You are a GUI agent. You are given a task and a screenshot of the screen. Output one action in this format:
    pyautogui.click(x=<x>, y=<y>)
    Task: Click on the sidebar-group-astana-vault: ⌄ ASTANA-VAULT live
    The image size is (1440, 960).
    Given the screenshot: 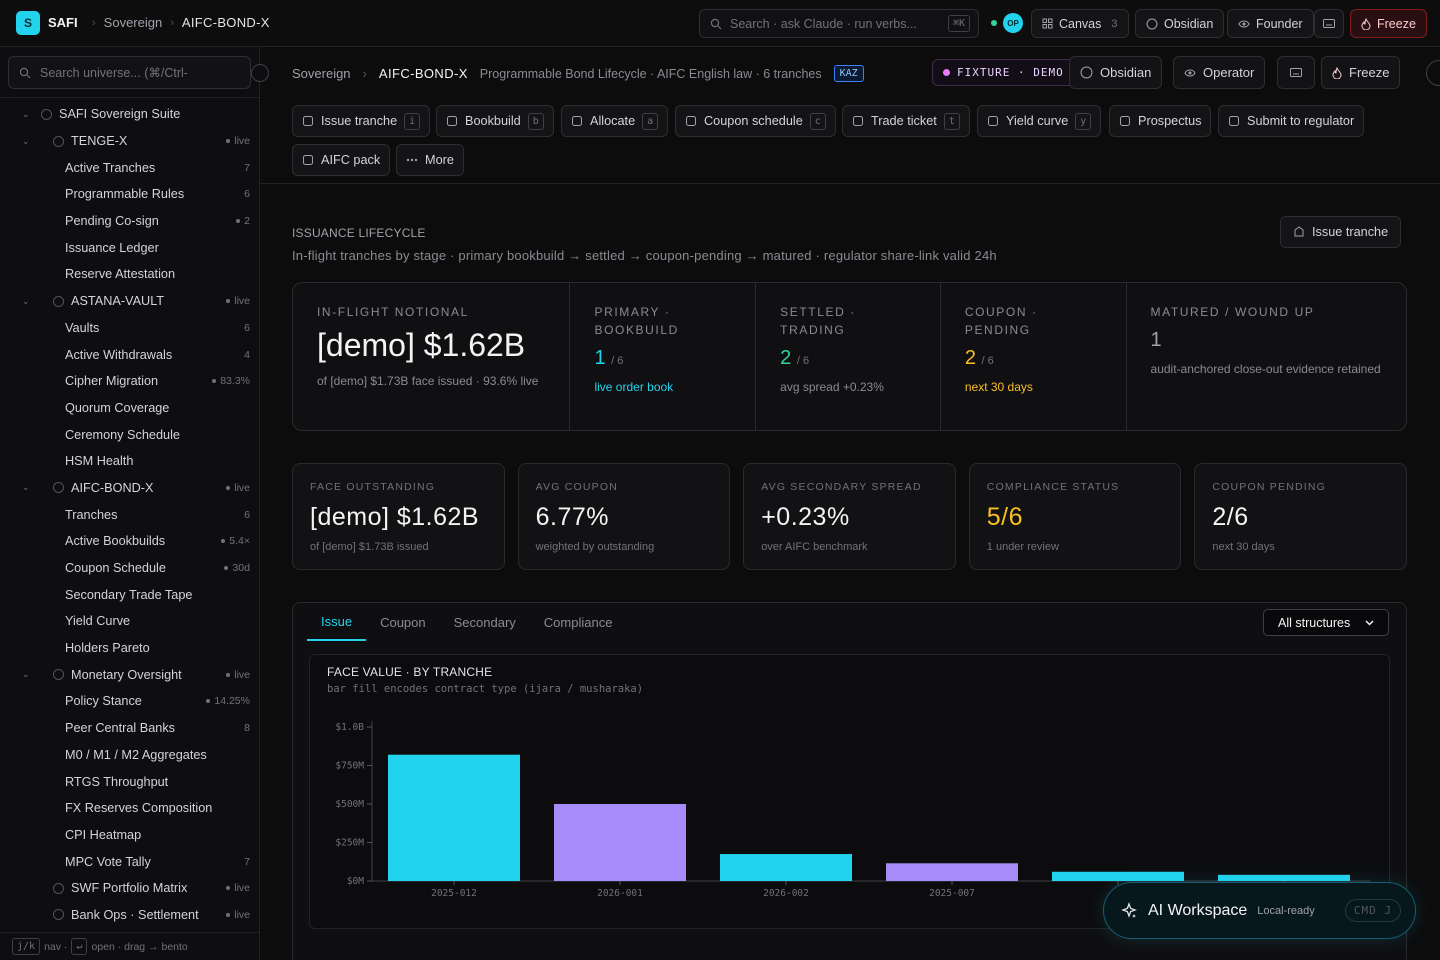 What is the action you would take?
    pyautogui.click(x=129, y=301)
    